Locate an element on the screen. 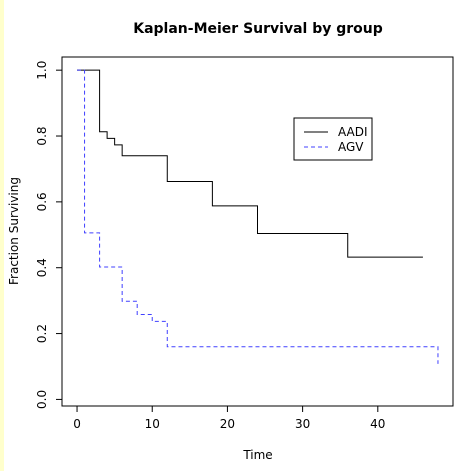  legend: AADI AGV is located at coordinates (333, 139).